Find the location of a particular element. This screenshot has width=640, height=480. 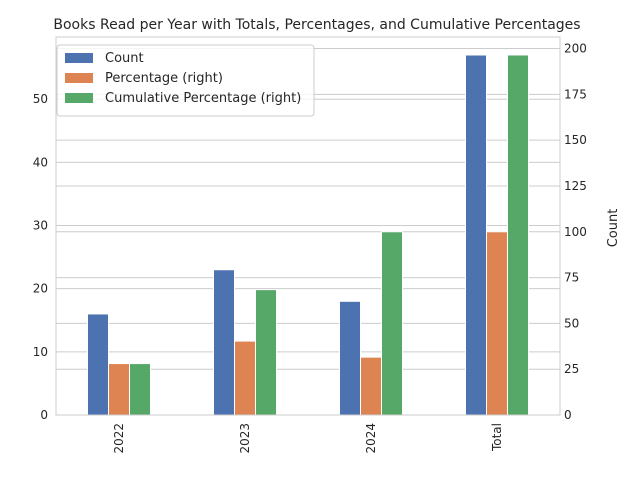

right-axis-ticks: 0 25 50 75 100 125 150 175 200 is located at coordinates (575, 232).